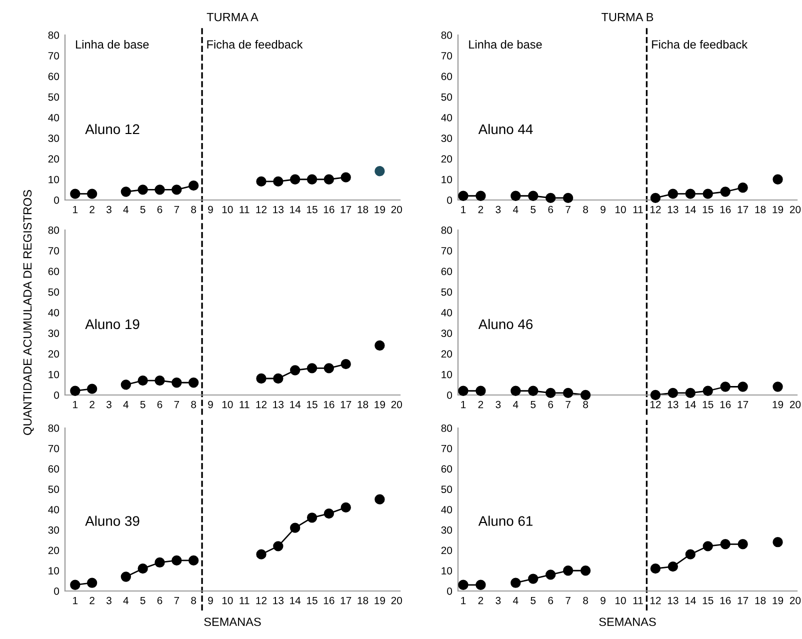  I want to click on annotation: Ficha de feedback, so click(255, 44).